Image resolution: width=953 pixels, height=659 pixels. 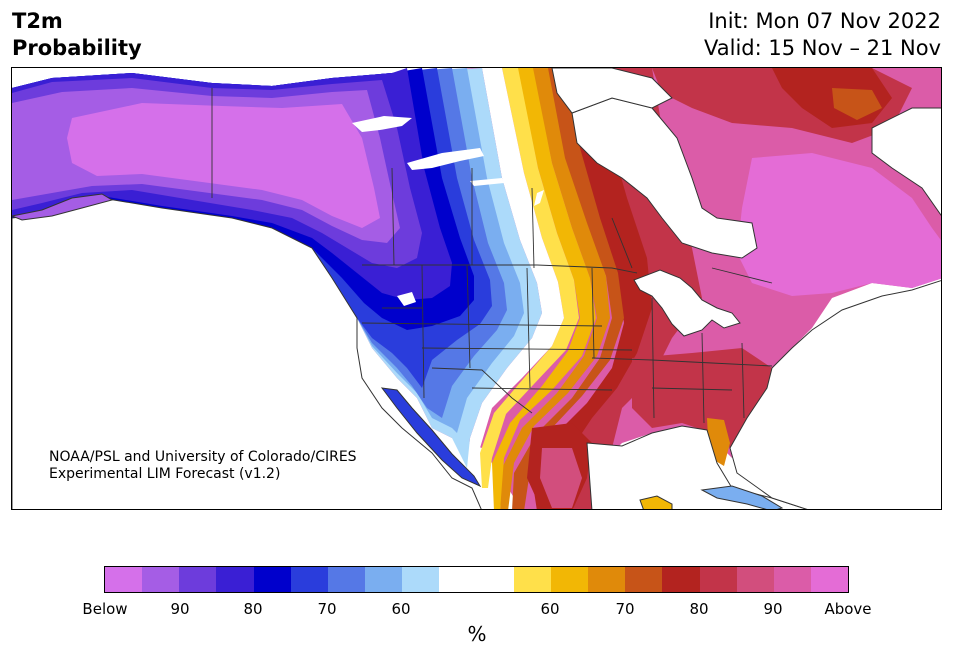 What do you see at coordinates (487, 182) in the screenshot?
I see `lake-athabasca` at bounding box center [487, 182].